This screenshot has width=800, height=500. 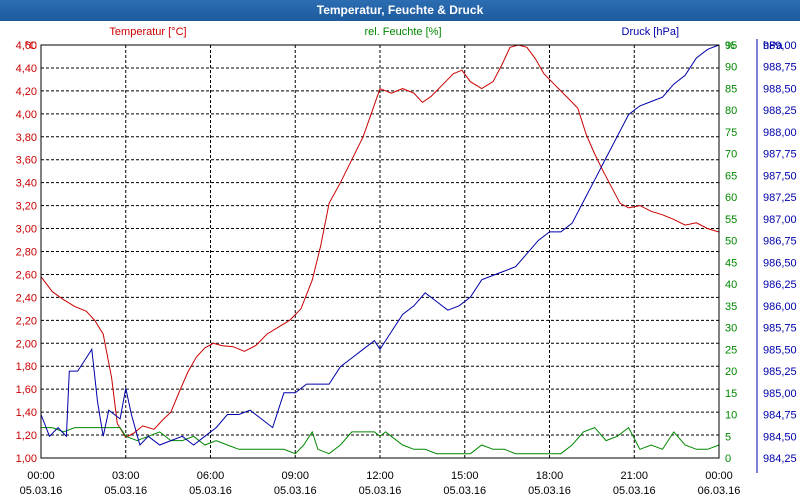 I want to click on pressure-tick-label: 986,25, so click(x=780, y=285).